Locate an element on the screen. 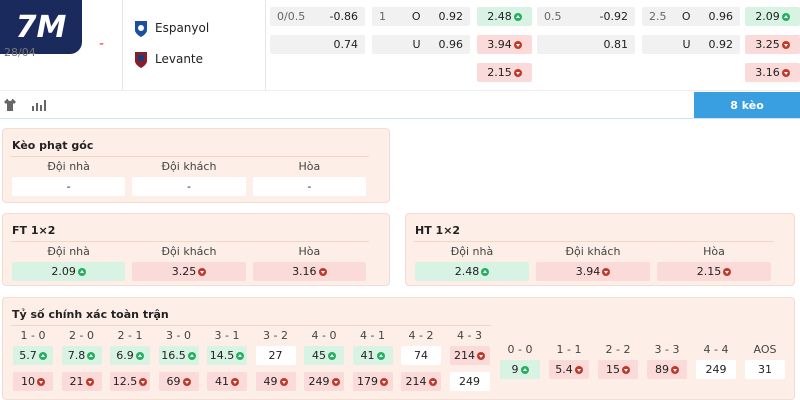  odds-value: 0.74 is located at coordinates (346, 44).